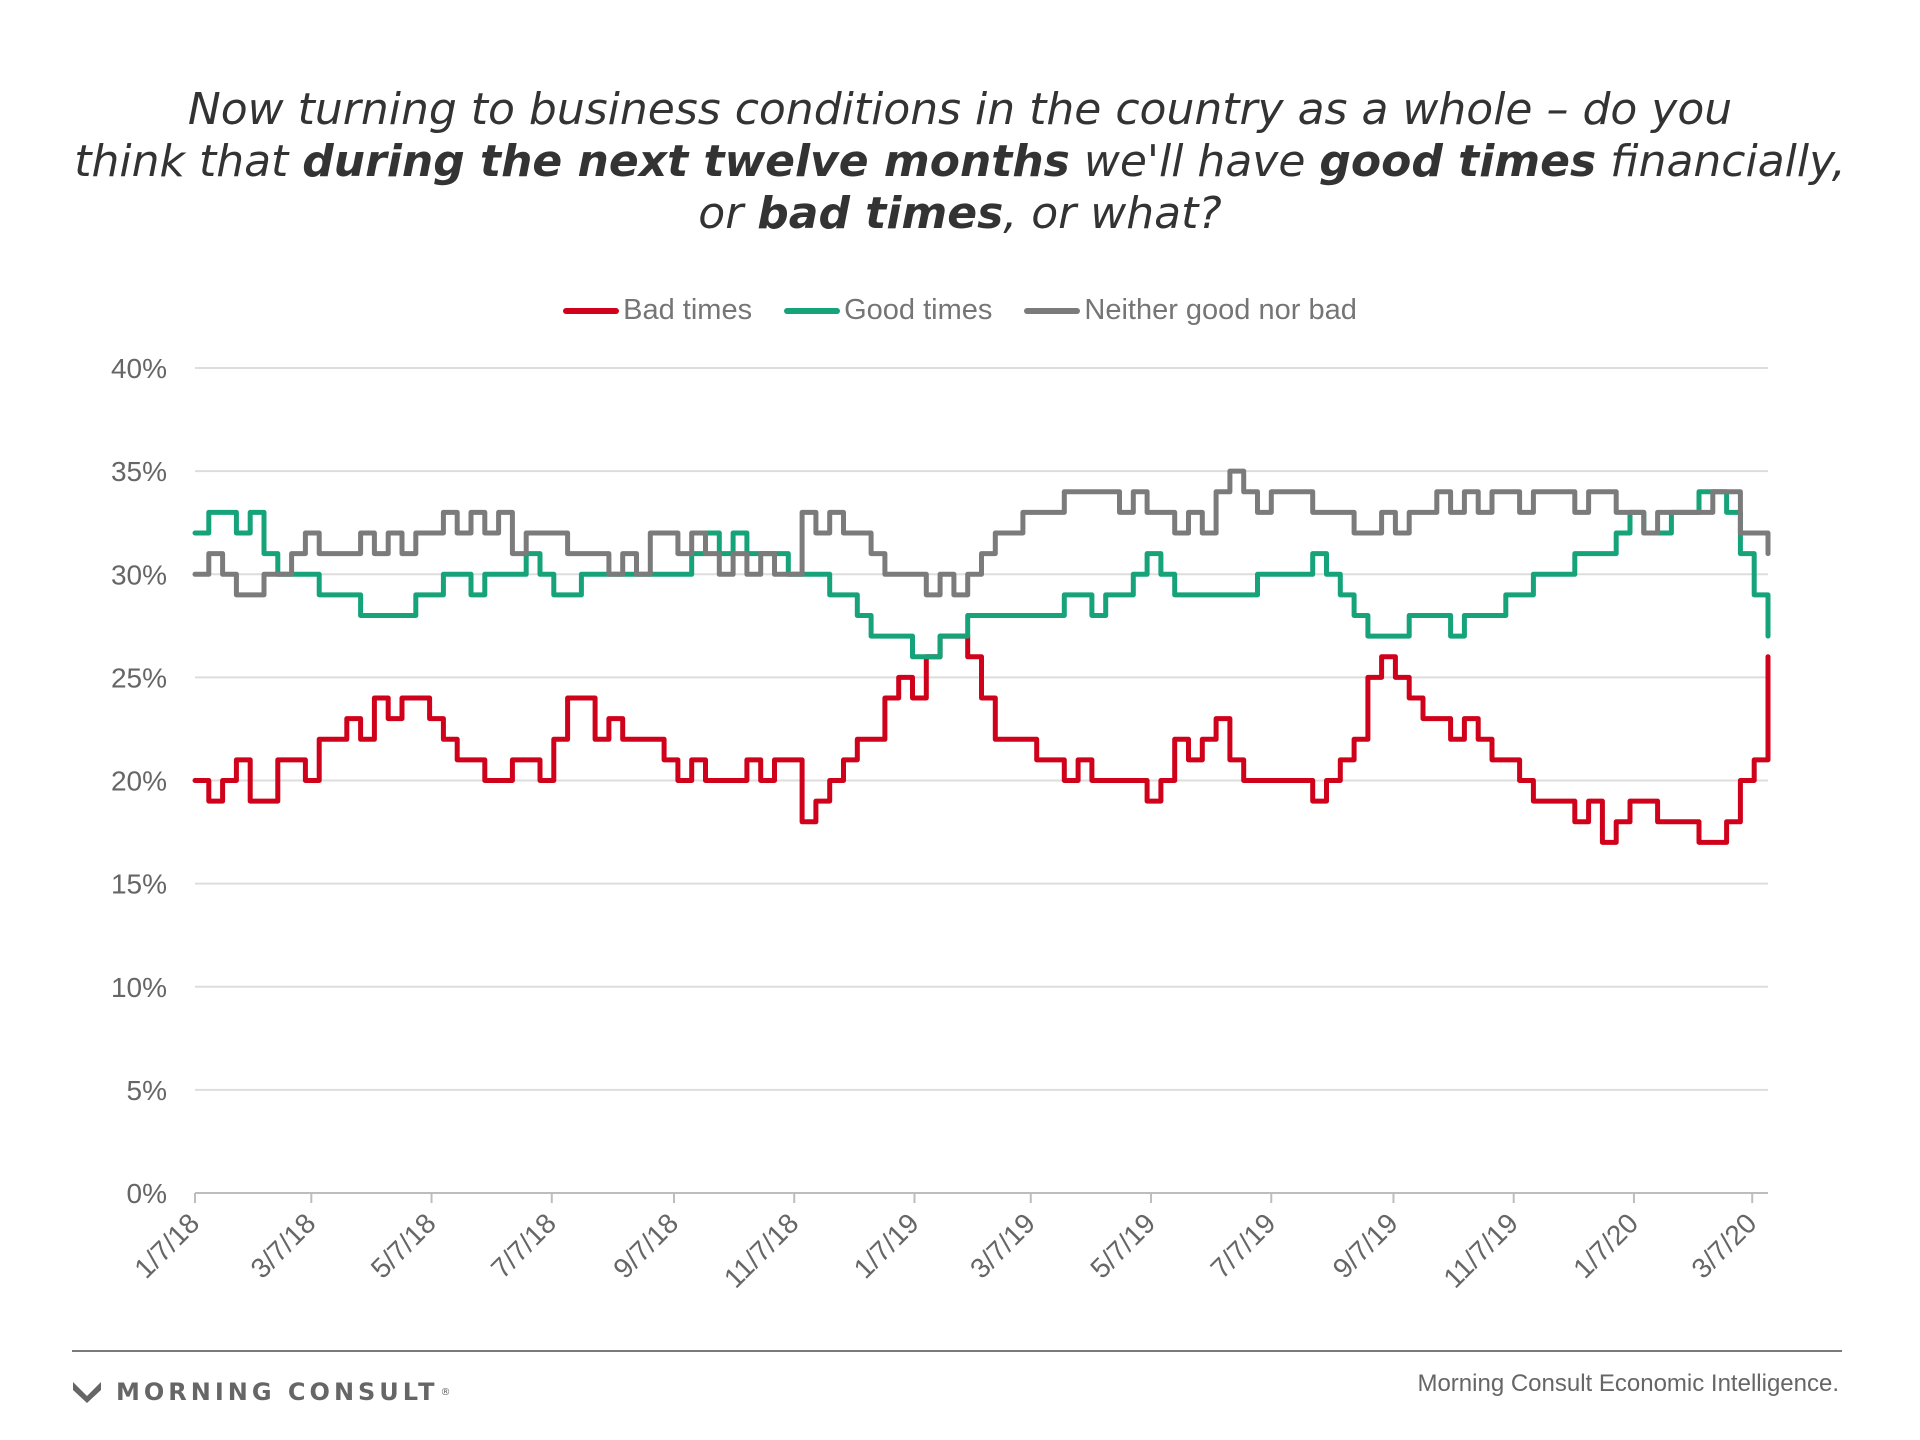 Image resolution: width=1920 pixels, height=1440 pixels. I want to click on title-line-3: or bad times, or what?, so click(960, 214).